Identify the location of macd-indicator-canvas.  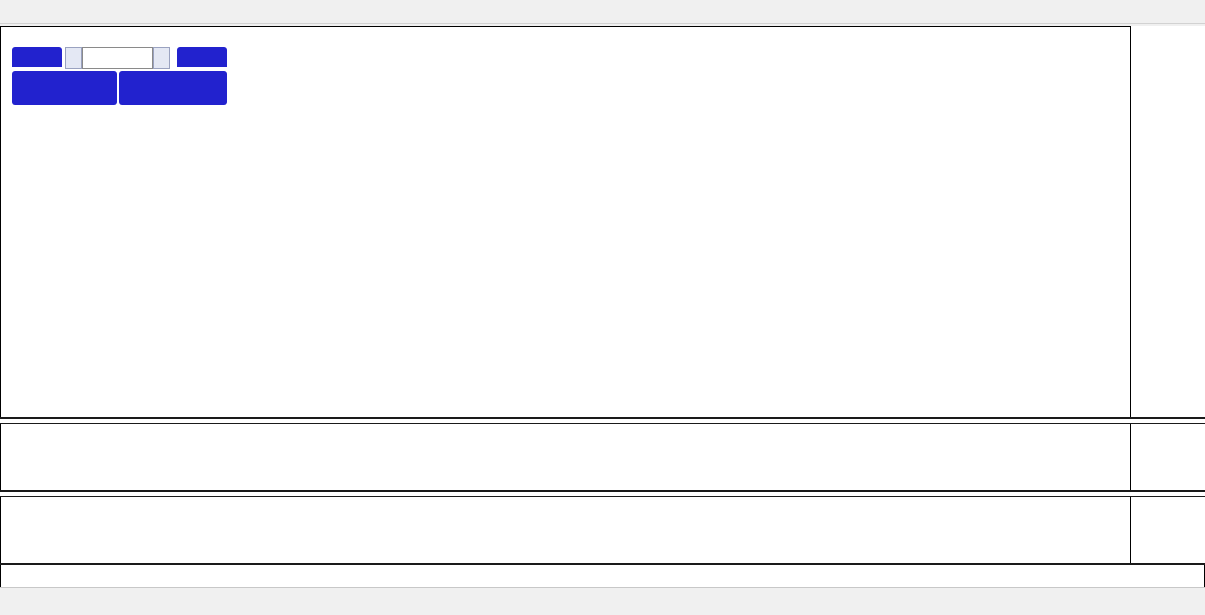
(565, 455).